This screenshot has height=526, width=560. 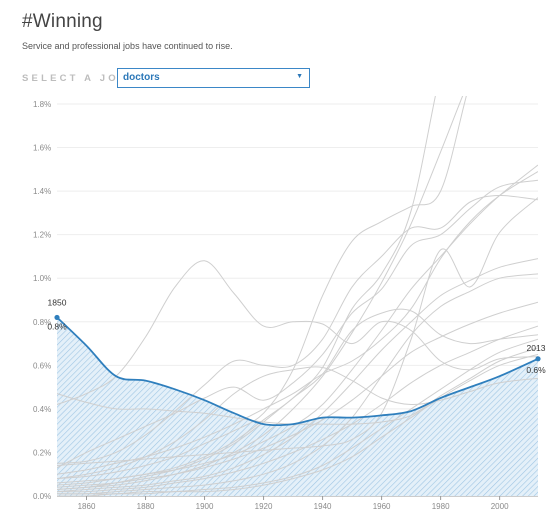 What do you see at coordinates (79, 78) in the screenshot?
I see `job-select-label: SELECT A JOB:` at bounding box center [79, 78].